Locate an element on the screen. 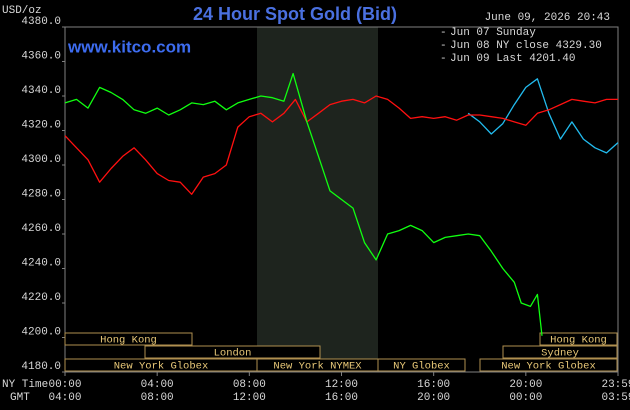  y-tick-label: 4380.0 is located at coordinates (41, 22).